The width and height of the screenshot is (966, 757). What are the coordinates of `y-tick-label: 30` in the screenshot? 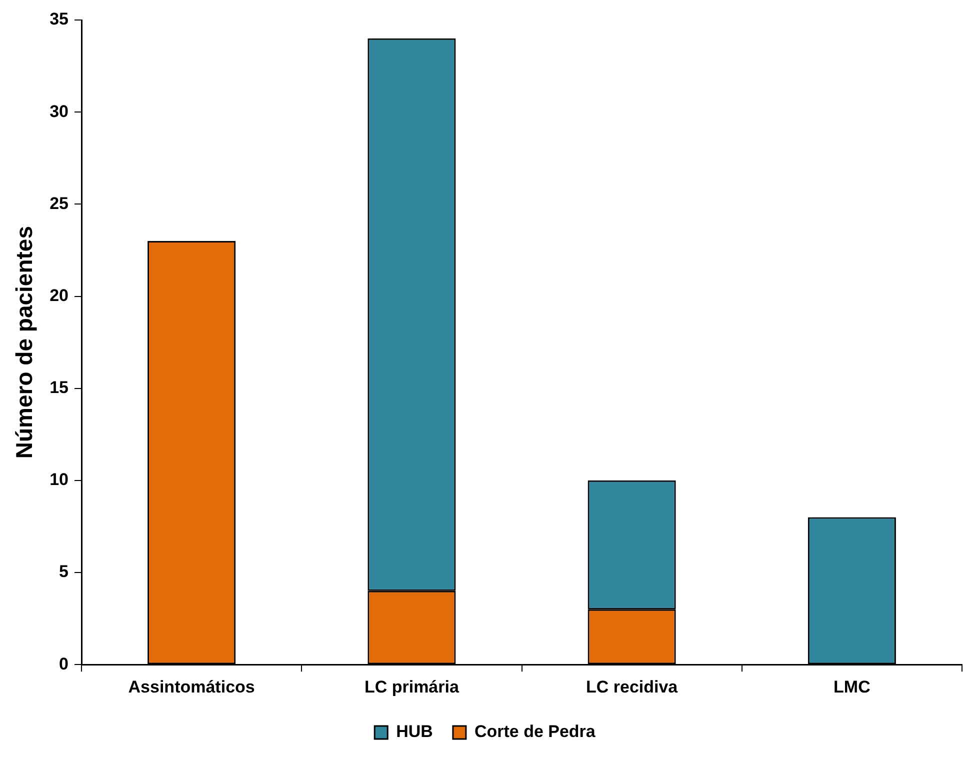 It's located at (59, 111).